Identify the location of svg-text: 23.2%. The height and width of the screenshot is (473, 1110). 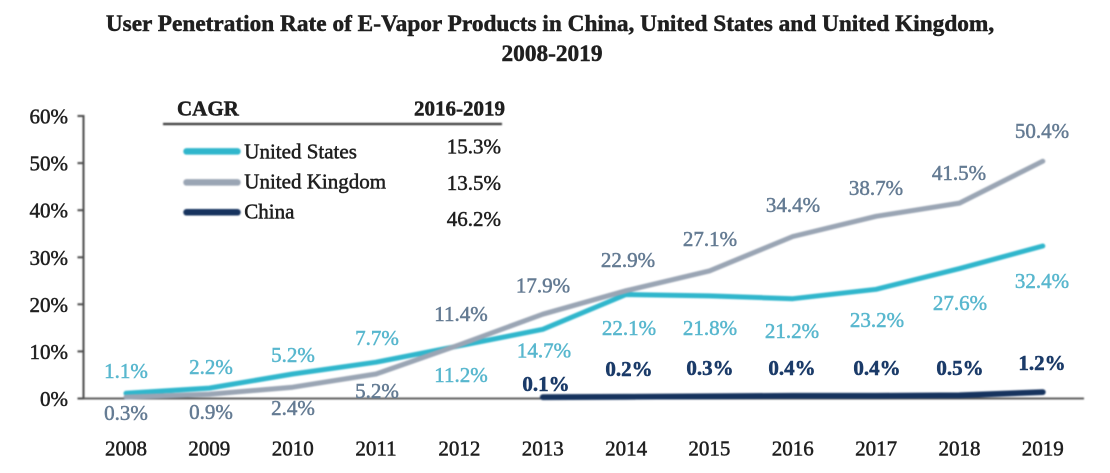
(877, 320).